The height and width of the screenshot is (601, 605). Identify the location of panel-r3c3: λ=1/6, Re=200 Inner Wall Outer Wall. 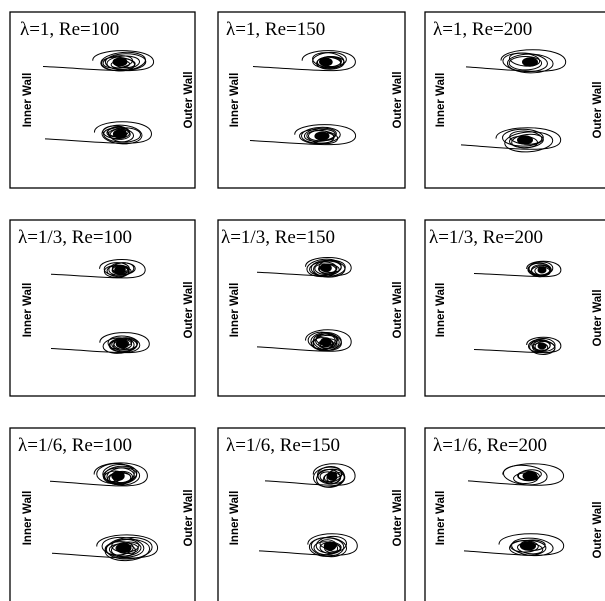
(514, 514).